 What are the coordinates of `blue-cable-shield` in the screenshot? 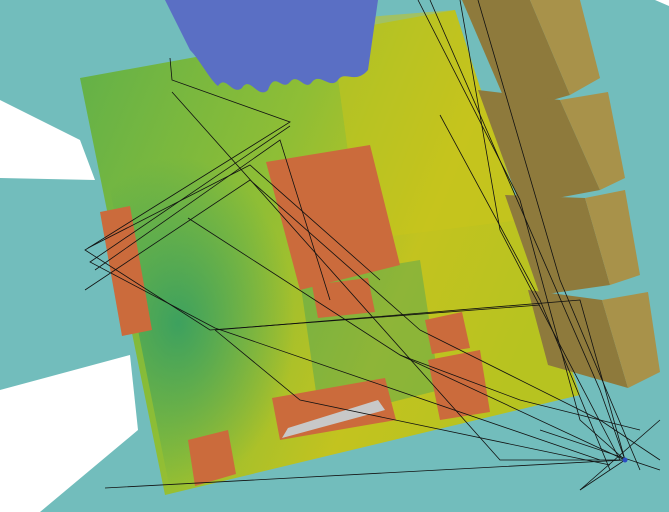 It's located at (271, 46).